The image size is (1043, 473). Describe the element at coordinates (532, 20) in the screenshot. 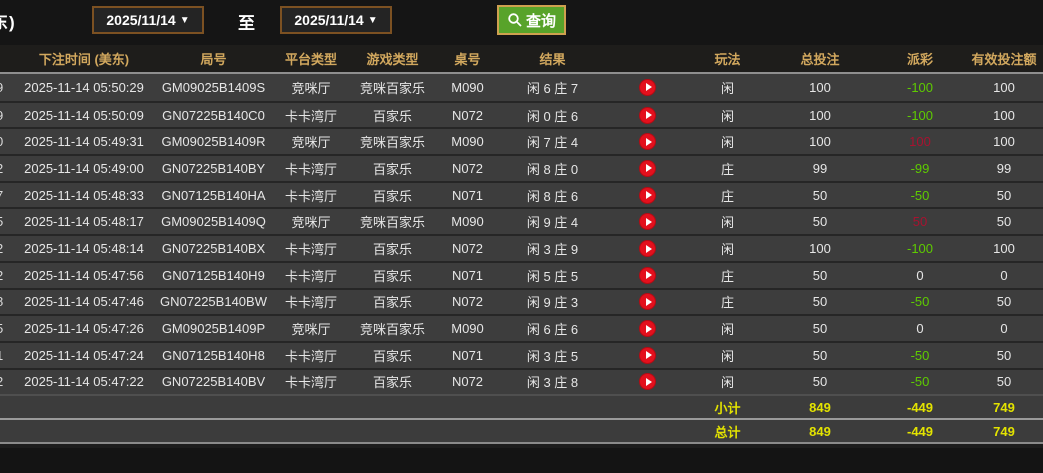

I see `search-button: 查询` at that location.